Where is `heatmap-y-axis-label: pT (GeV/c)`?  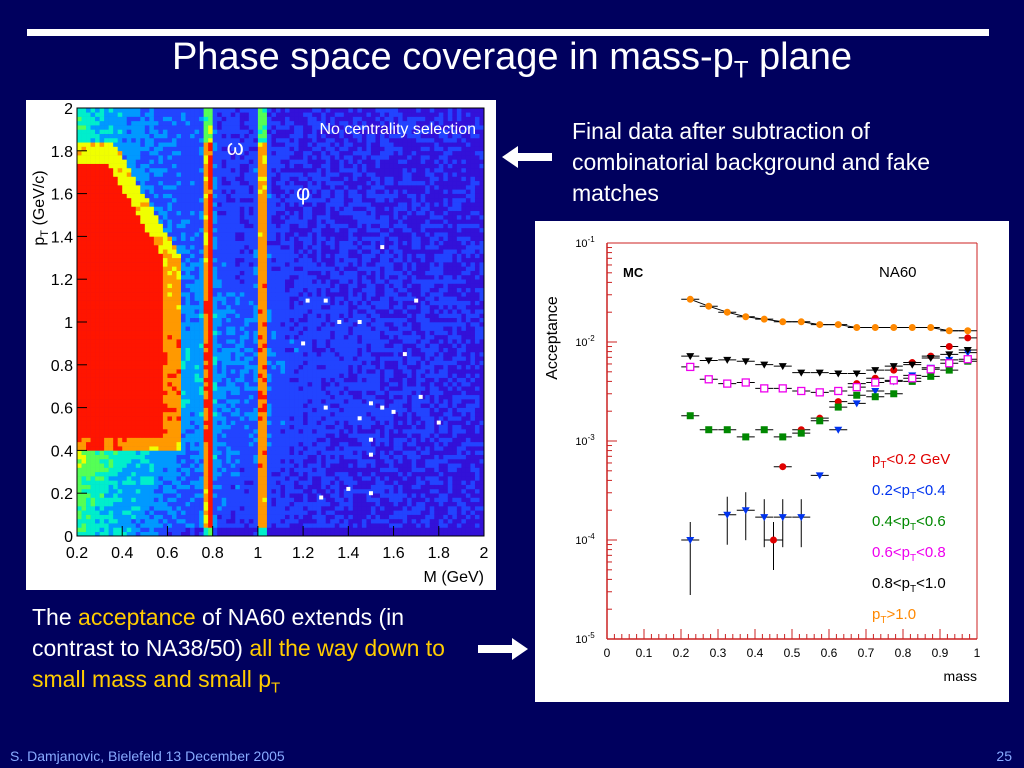 heatmap-y-axis-label: pT (GeV/c) is located at coordinates (41, 207).